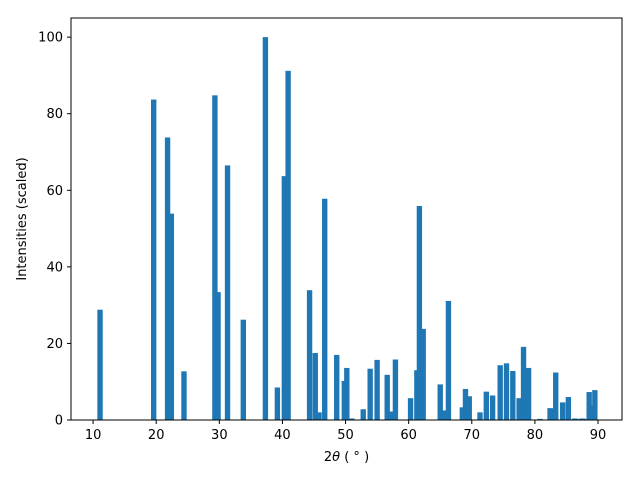  What do you see at coordinates (472, 435) in the screenshot?
I see `x-tick-label: 70` at bounding box center [472, 435].